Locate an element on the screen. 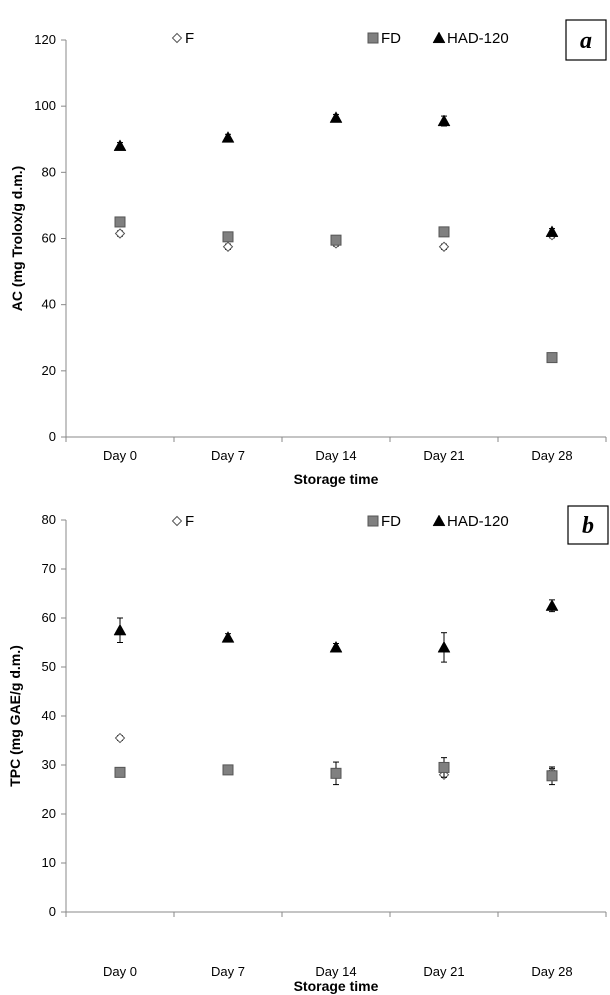  panel-label: a is located at coordinates (586, 41).